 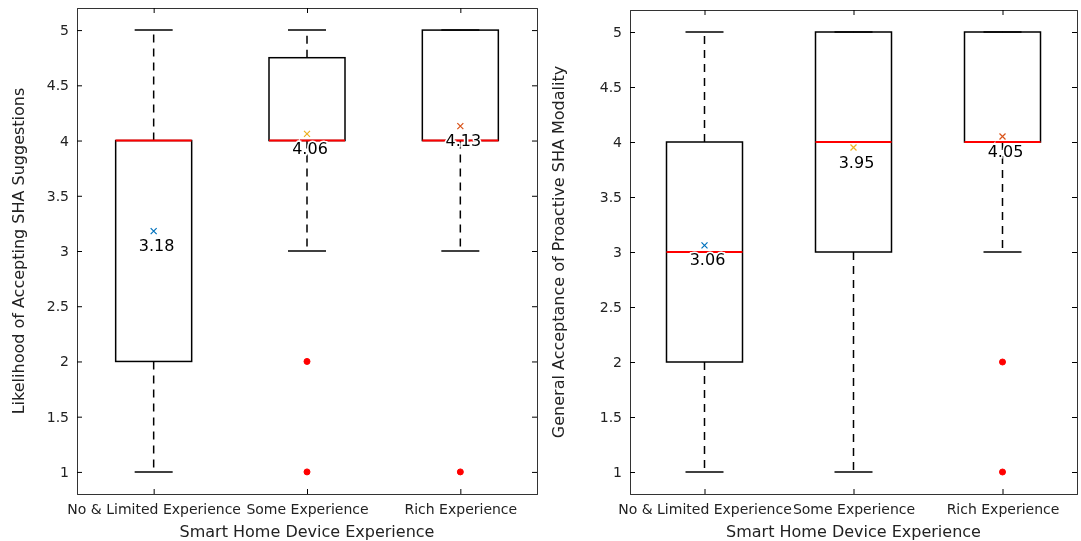 What do you see at coordinates (310, 148) in the screenshot?
I see `data-label: 4.06` at bounding box center [310, 148].